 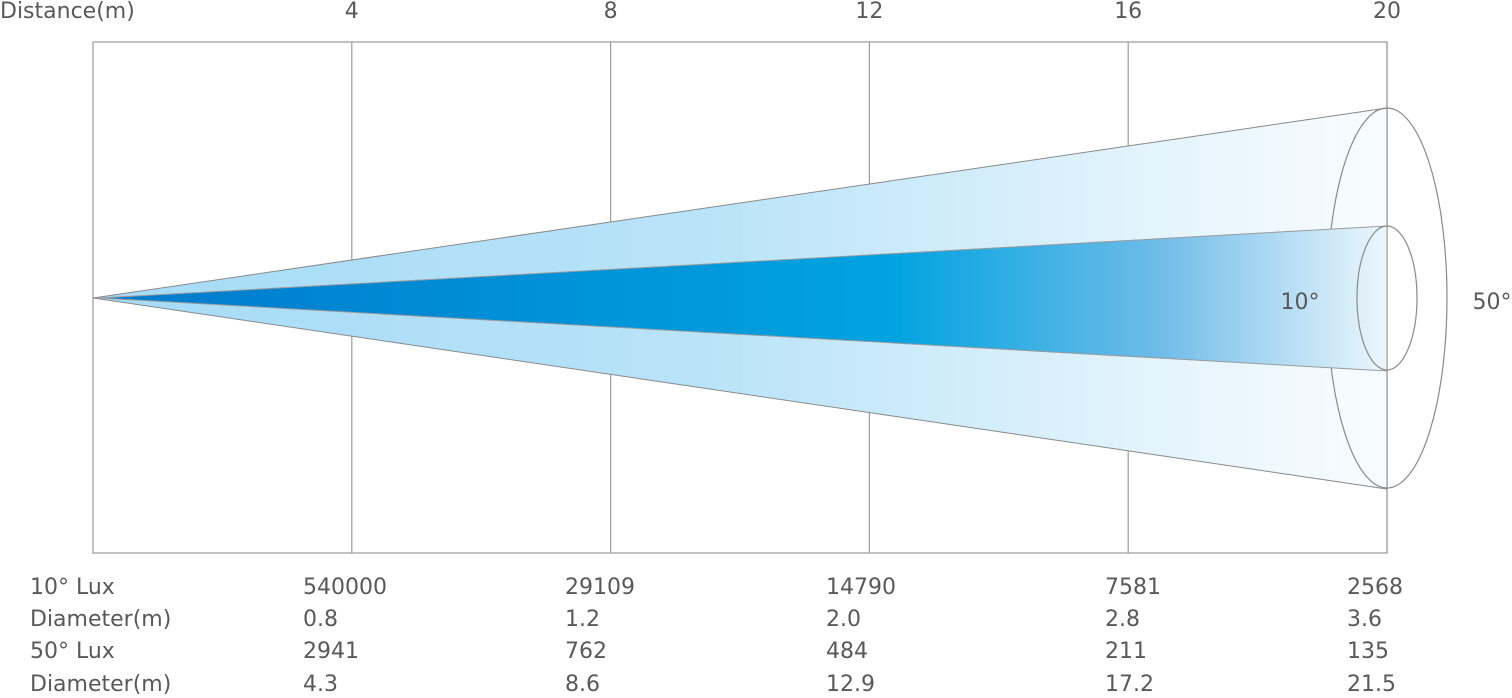 What do you see at coordinates (582, 619) in the screenshot?
I see `cell: 1.2` at bounding box center [582, 619].